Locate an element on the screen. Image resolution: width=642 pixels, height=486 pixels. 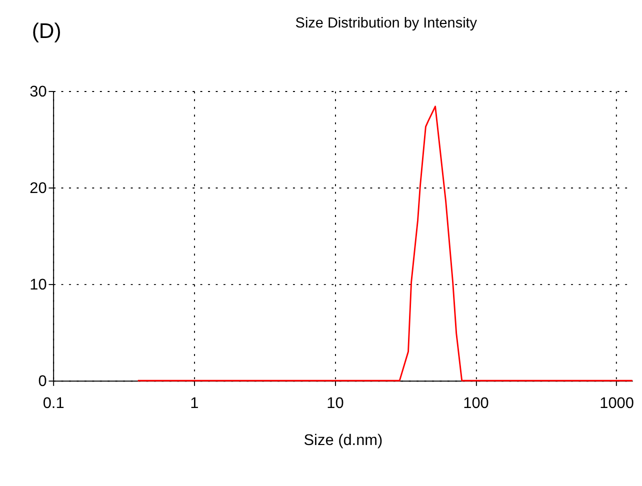
y-tick-label: 20 is located at coordinates (38, 188).